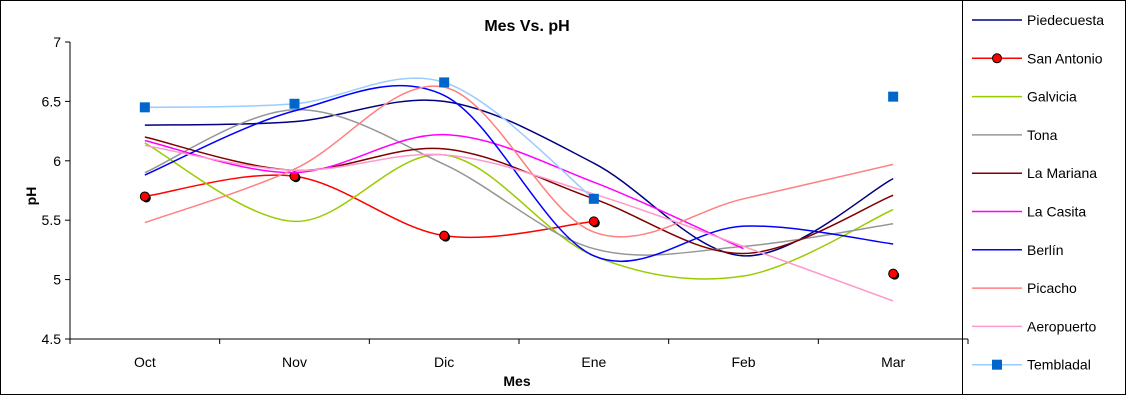 The width and height of the screenshot is (1126, 400). Describe the element at coordinates (1065, 20) in the screenshot. I see `legend-label: Piedecuesta` at that location.